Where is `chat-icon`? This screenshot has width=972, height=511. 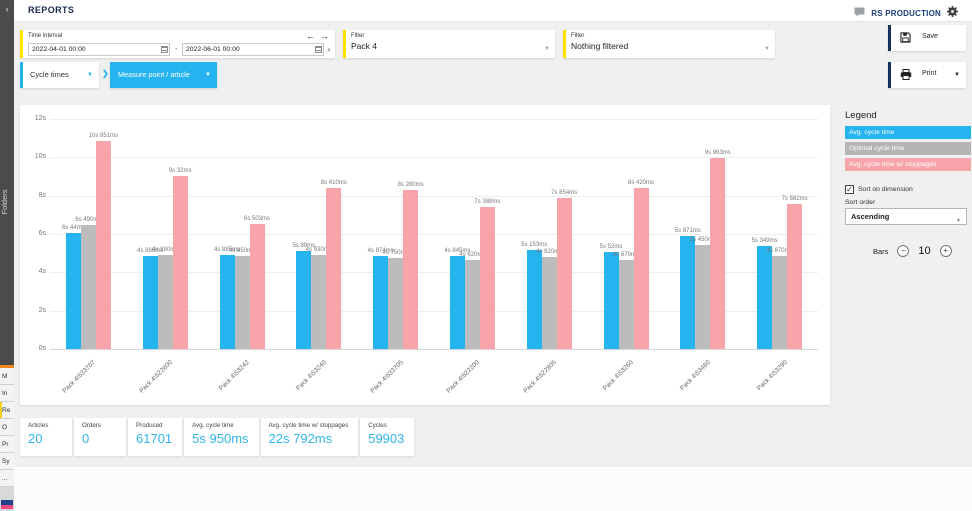
chat-icon is located at coordinates (859, 13).